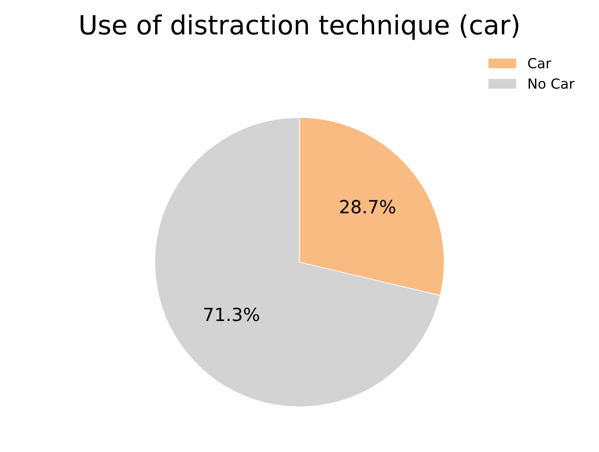 This screenshot has height=452, width=599. What do you see at coordinates (551, 83) in the screenshot?
I see `legend-label: No Car` at bounding box center [551, 83].